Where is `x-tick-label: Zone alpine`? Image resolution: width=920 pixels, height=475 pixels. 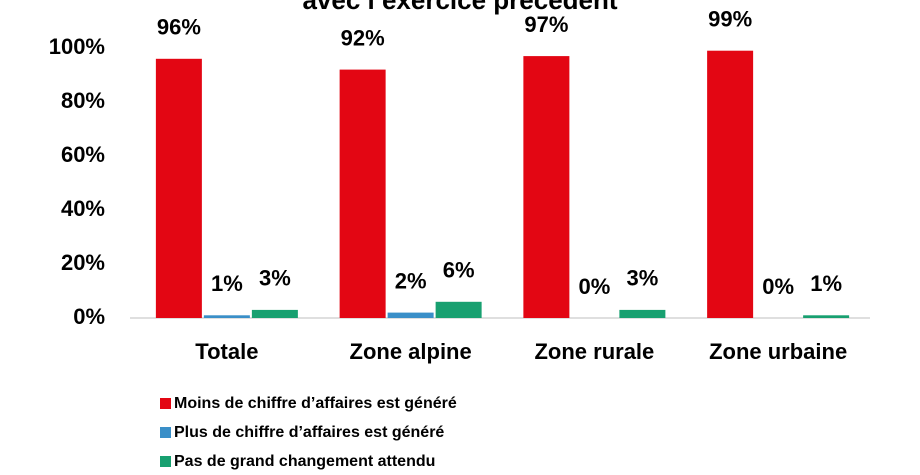
x-tick-label: Zone alpine is located at coordinates (411, 351).